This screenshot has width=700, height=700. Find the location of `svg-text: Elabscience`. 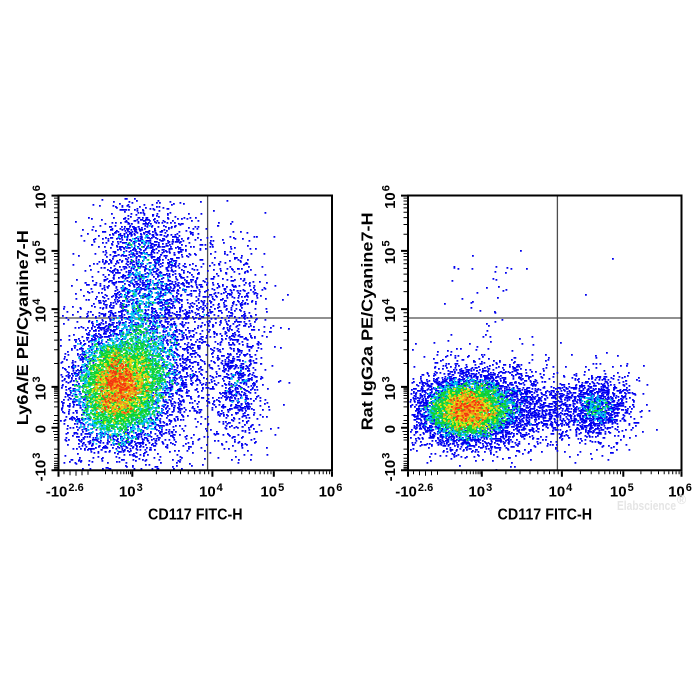

svg-text: Elabscience is located at coordinates (646, 506).